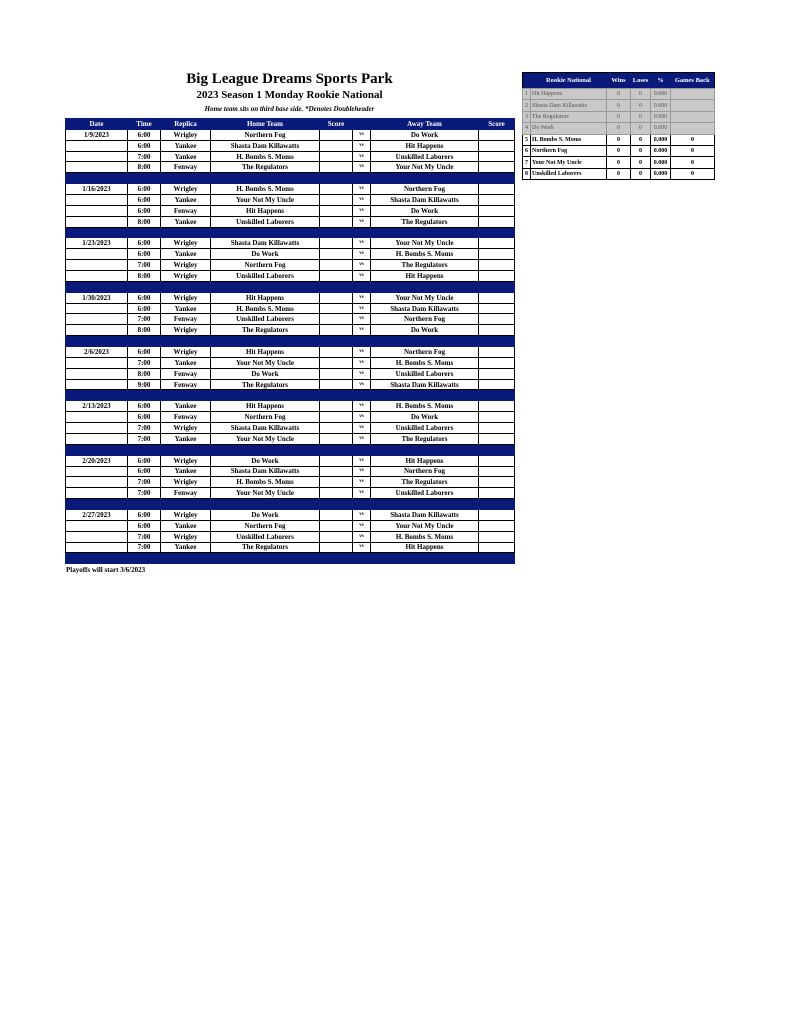 The height and width of the screenshot is (1024, 791). I want to click on pct-cell: 0.000, so click(660, 105).